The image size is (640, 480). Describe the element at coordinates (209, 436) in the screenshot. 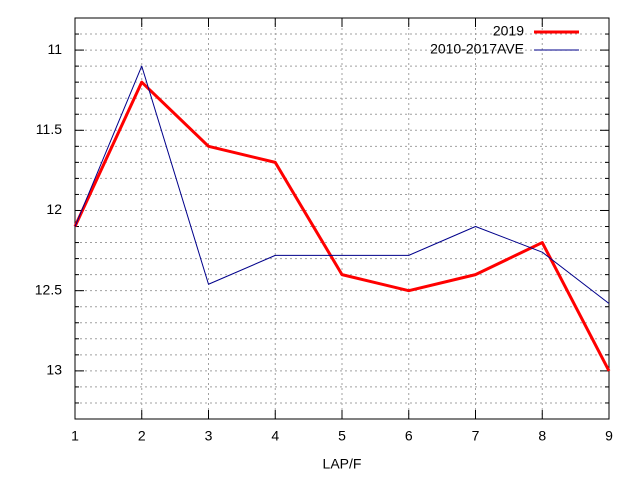

I see `x-tick-label: 3` at that location.